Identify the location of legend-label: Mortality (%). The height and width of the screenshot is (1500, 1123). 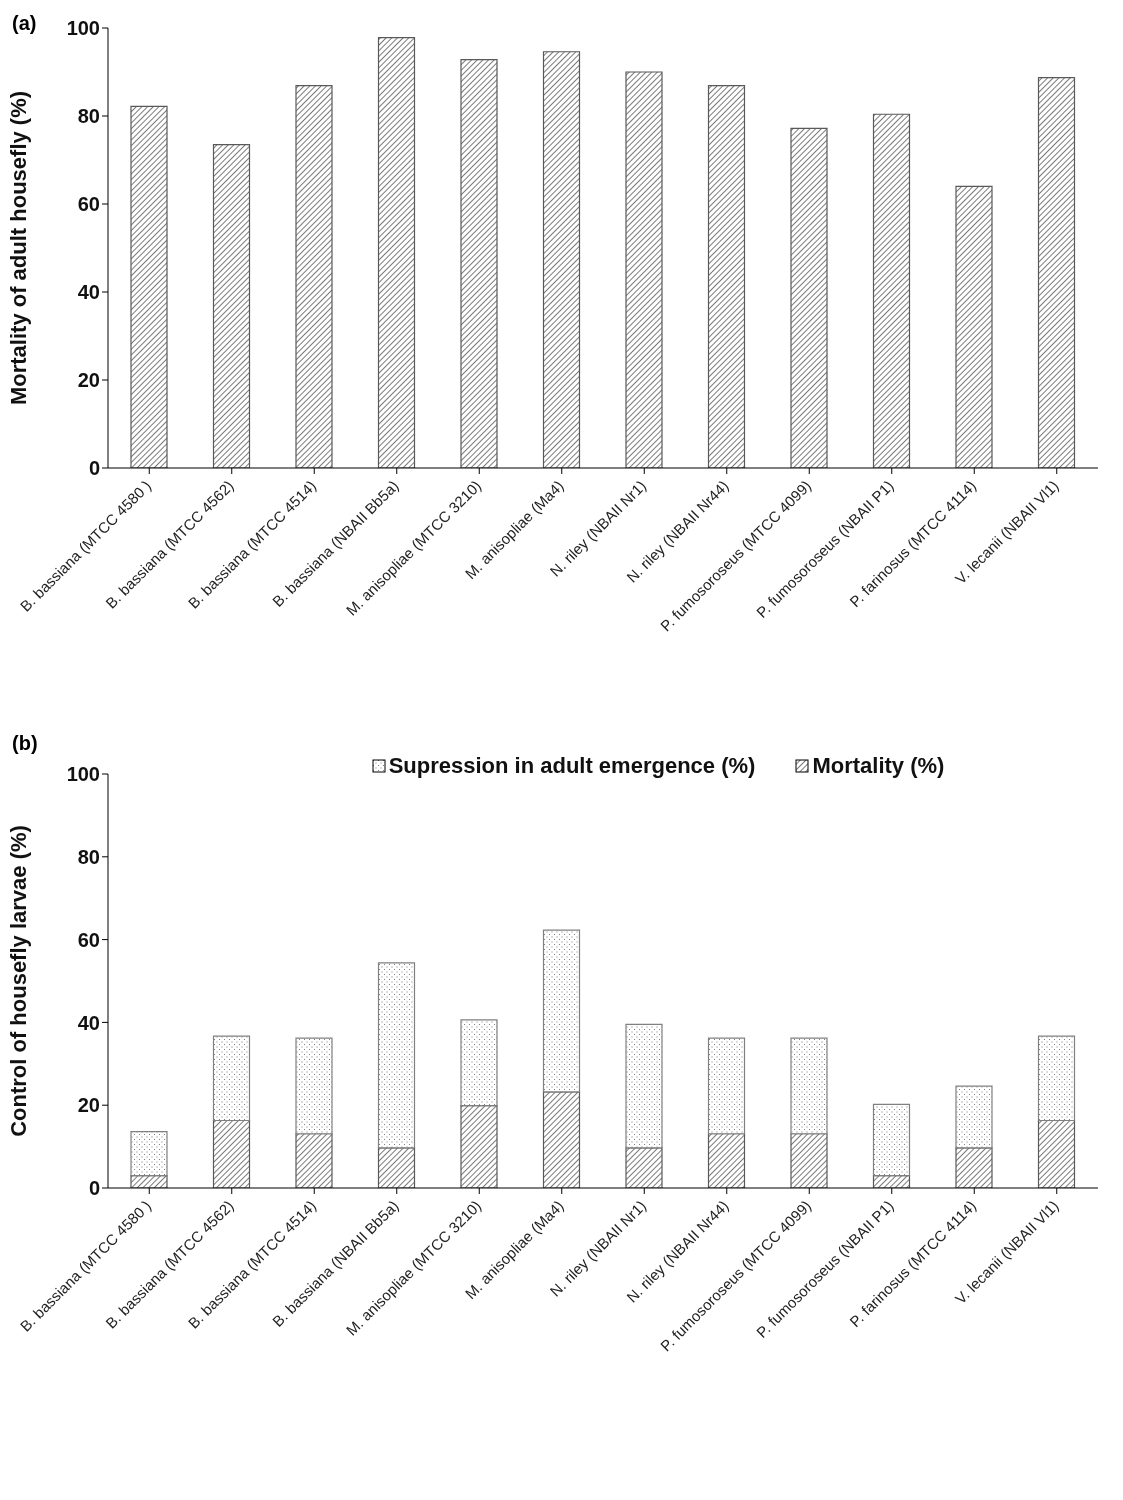
(878, 766).